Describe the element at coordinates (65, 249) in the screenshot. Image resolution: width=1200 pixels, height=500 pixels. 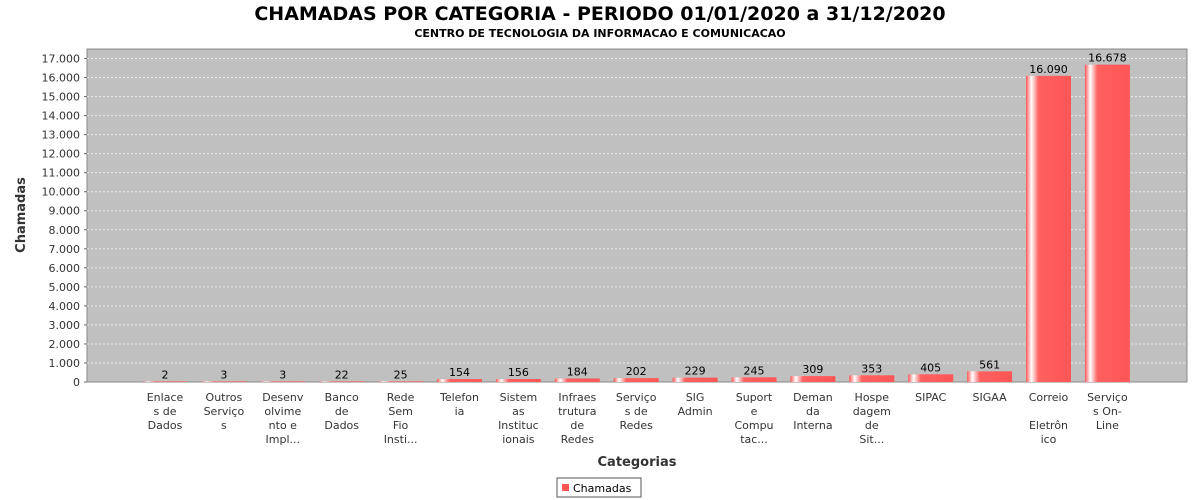
I see `y-tick-label: 7.000` at that location.